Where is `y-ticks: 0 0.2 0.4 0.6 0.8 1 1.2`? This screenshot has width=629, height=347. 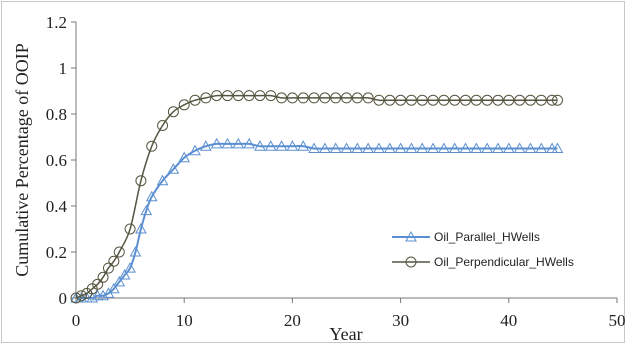 y-ticks: 0 0.2 0.4 0.6 0.8 1 1.2 is located at coordinates (61, 160).